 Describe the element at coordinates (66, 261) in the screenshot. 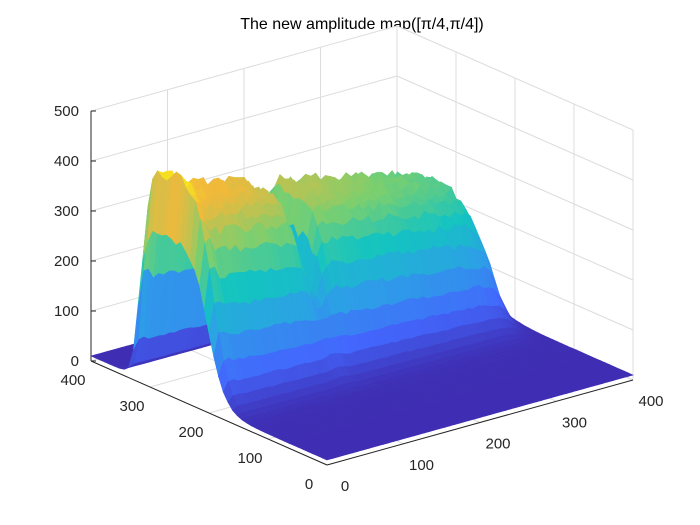

I see `z-tick-label: 200` at that location.